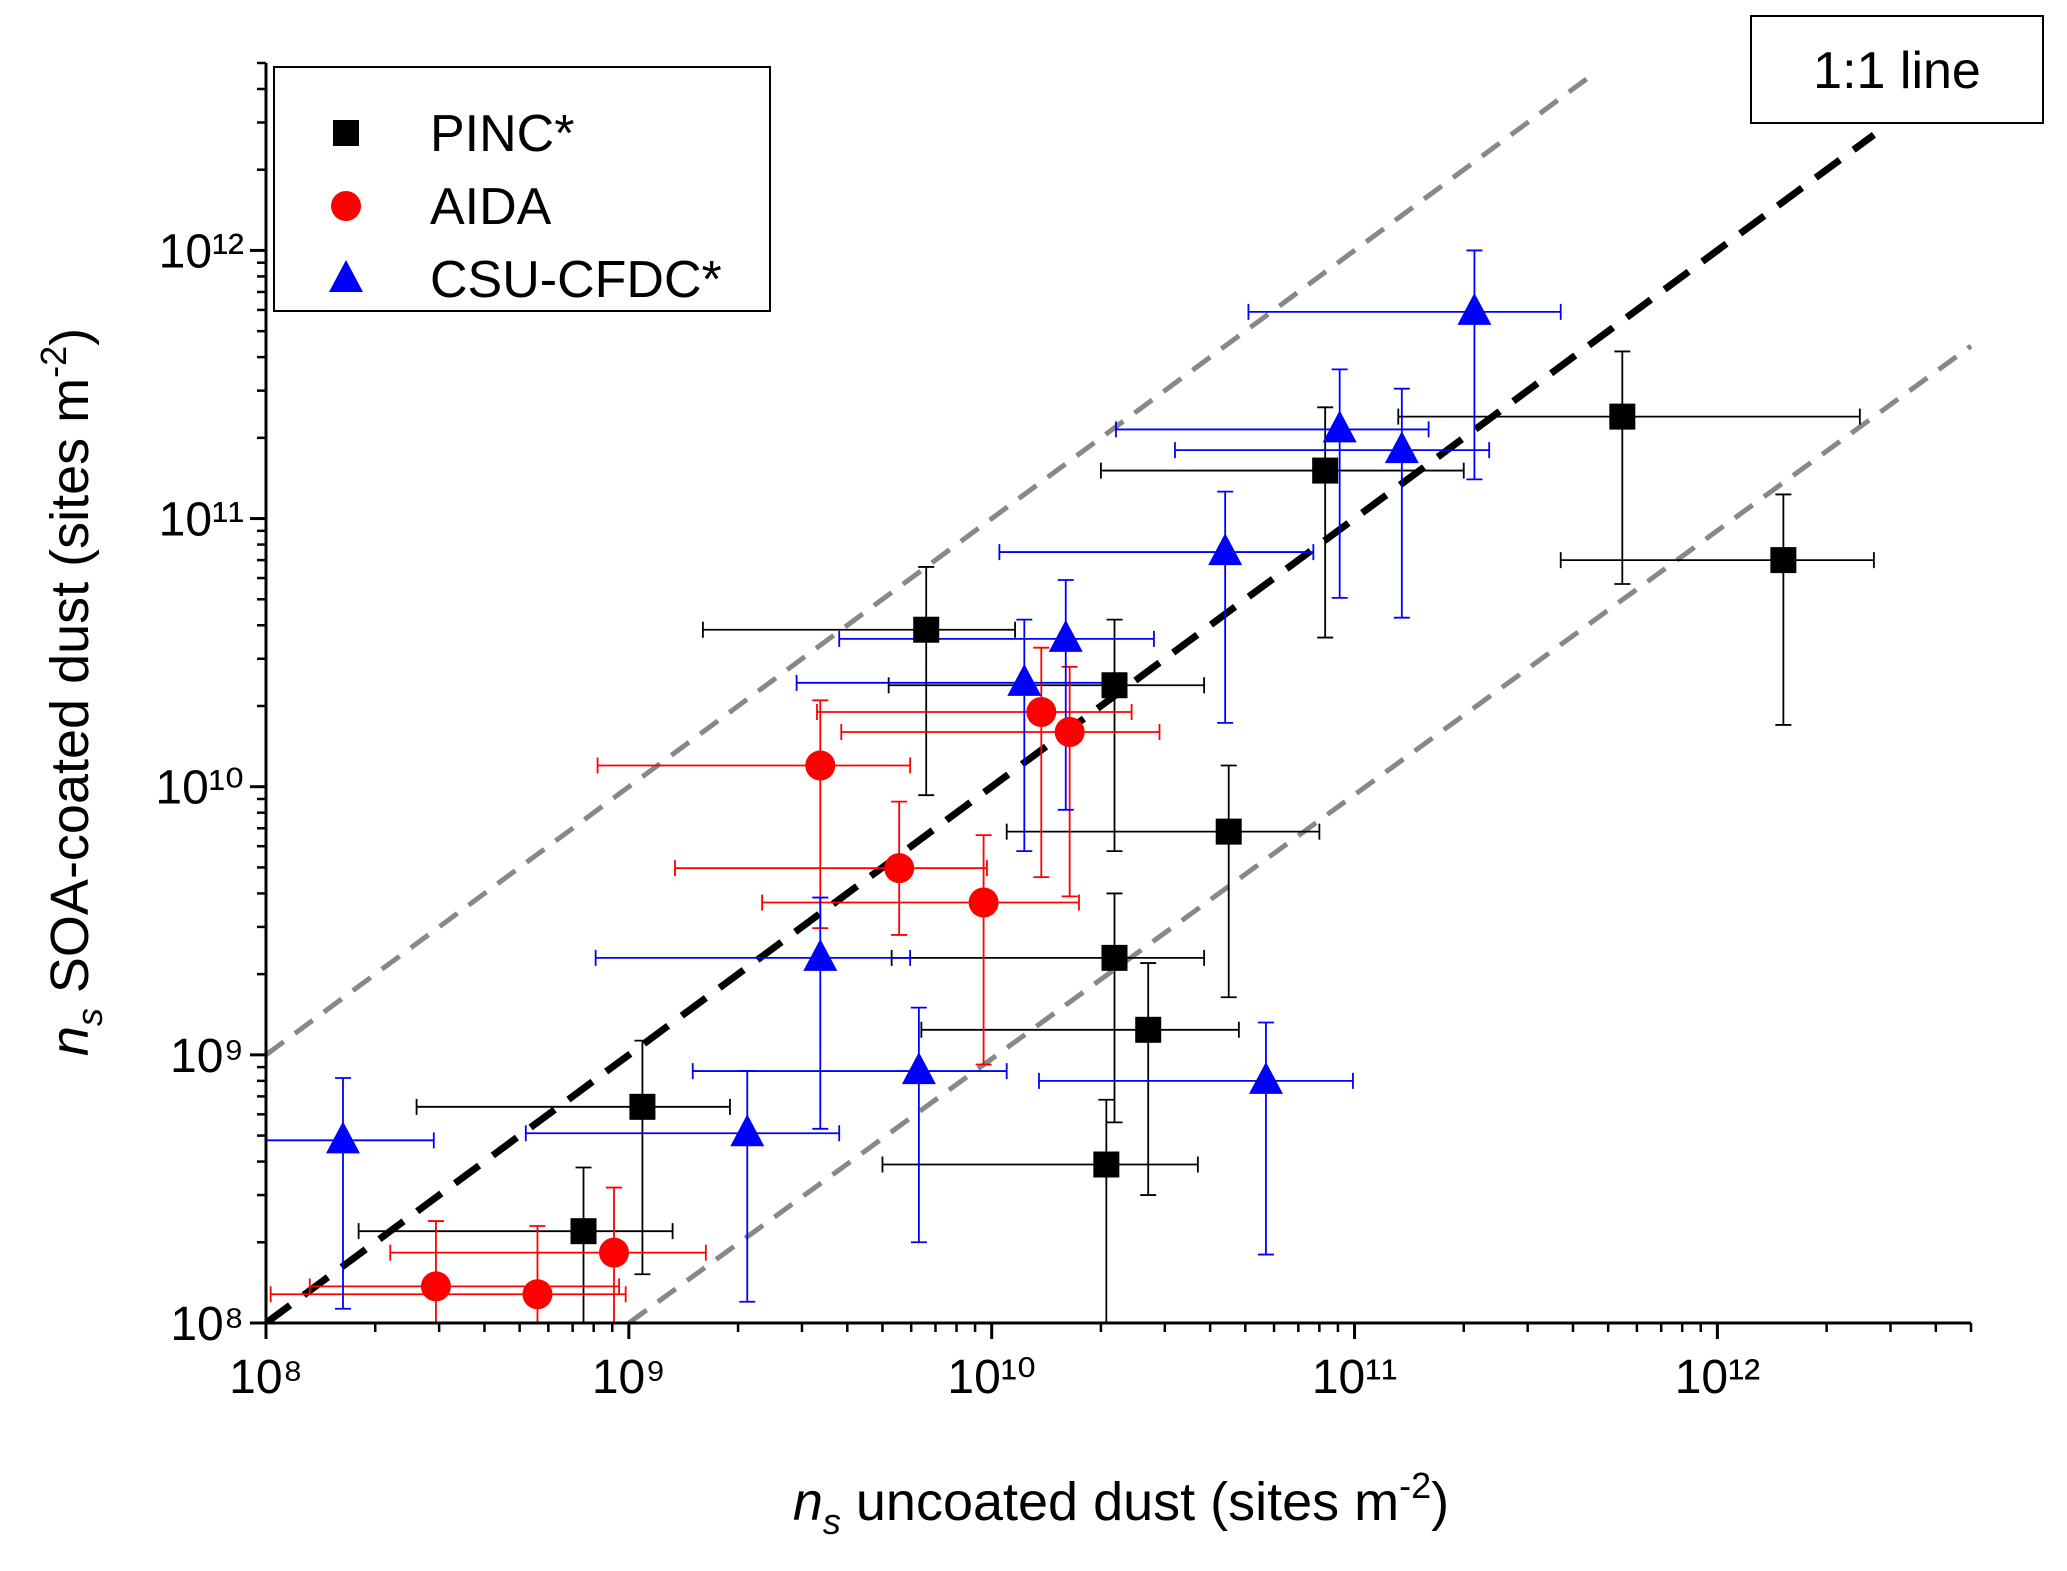  Describe the element at coordinates (207, 1324) in the screenshot. I see `y-tick-label: 10⁸` at that location.